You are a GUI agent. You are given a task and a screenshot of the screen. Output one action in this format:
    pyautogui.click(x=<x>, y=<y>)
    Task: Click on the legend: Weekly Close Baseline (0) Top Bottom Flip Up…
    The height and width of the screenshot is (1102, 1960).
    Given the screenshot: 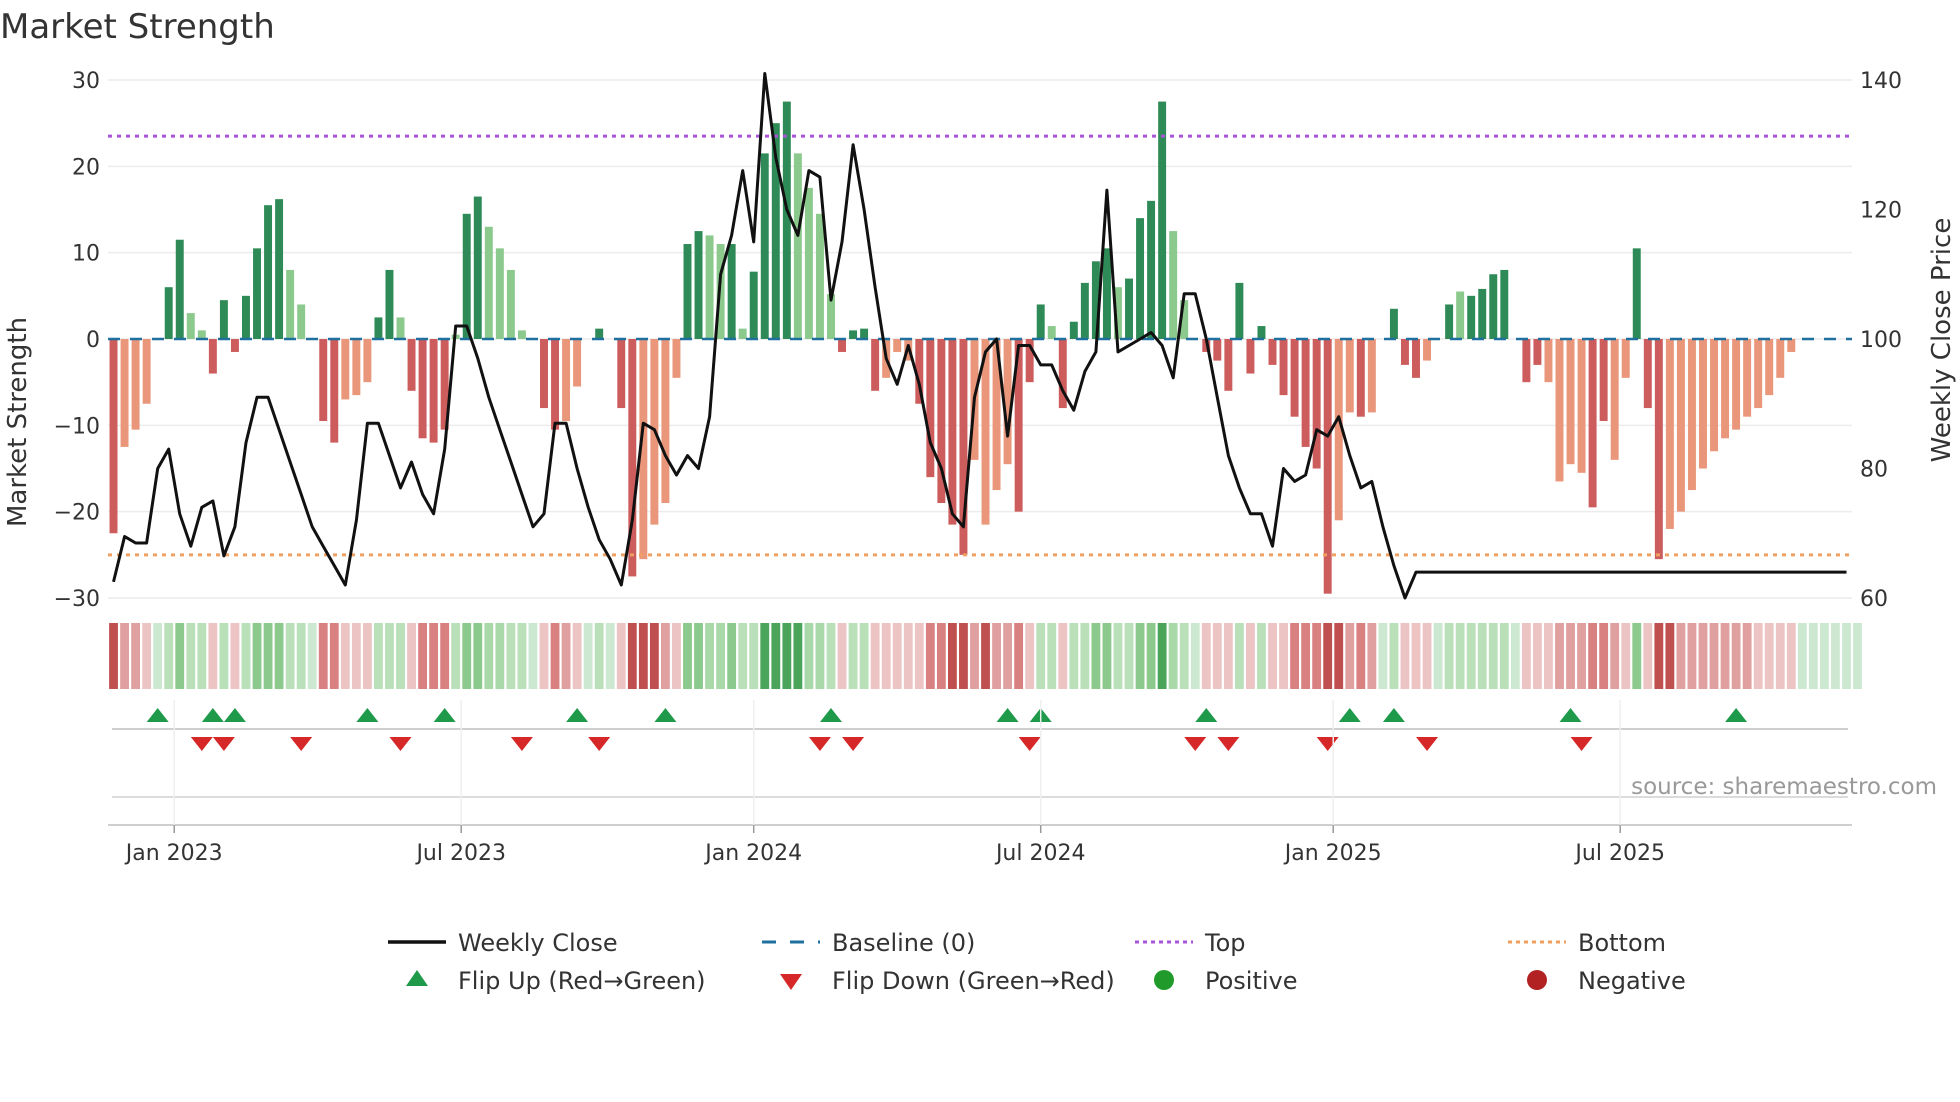 What is the action you would take?
    pyautogui.click(x=1037, y=962)
    